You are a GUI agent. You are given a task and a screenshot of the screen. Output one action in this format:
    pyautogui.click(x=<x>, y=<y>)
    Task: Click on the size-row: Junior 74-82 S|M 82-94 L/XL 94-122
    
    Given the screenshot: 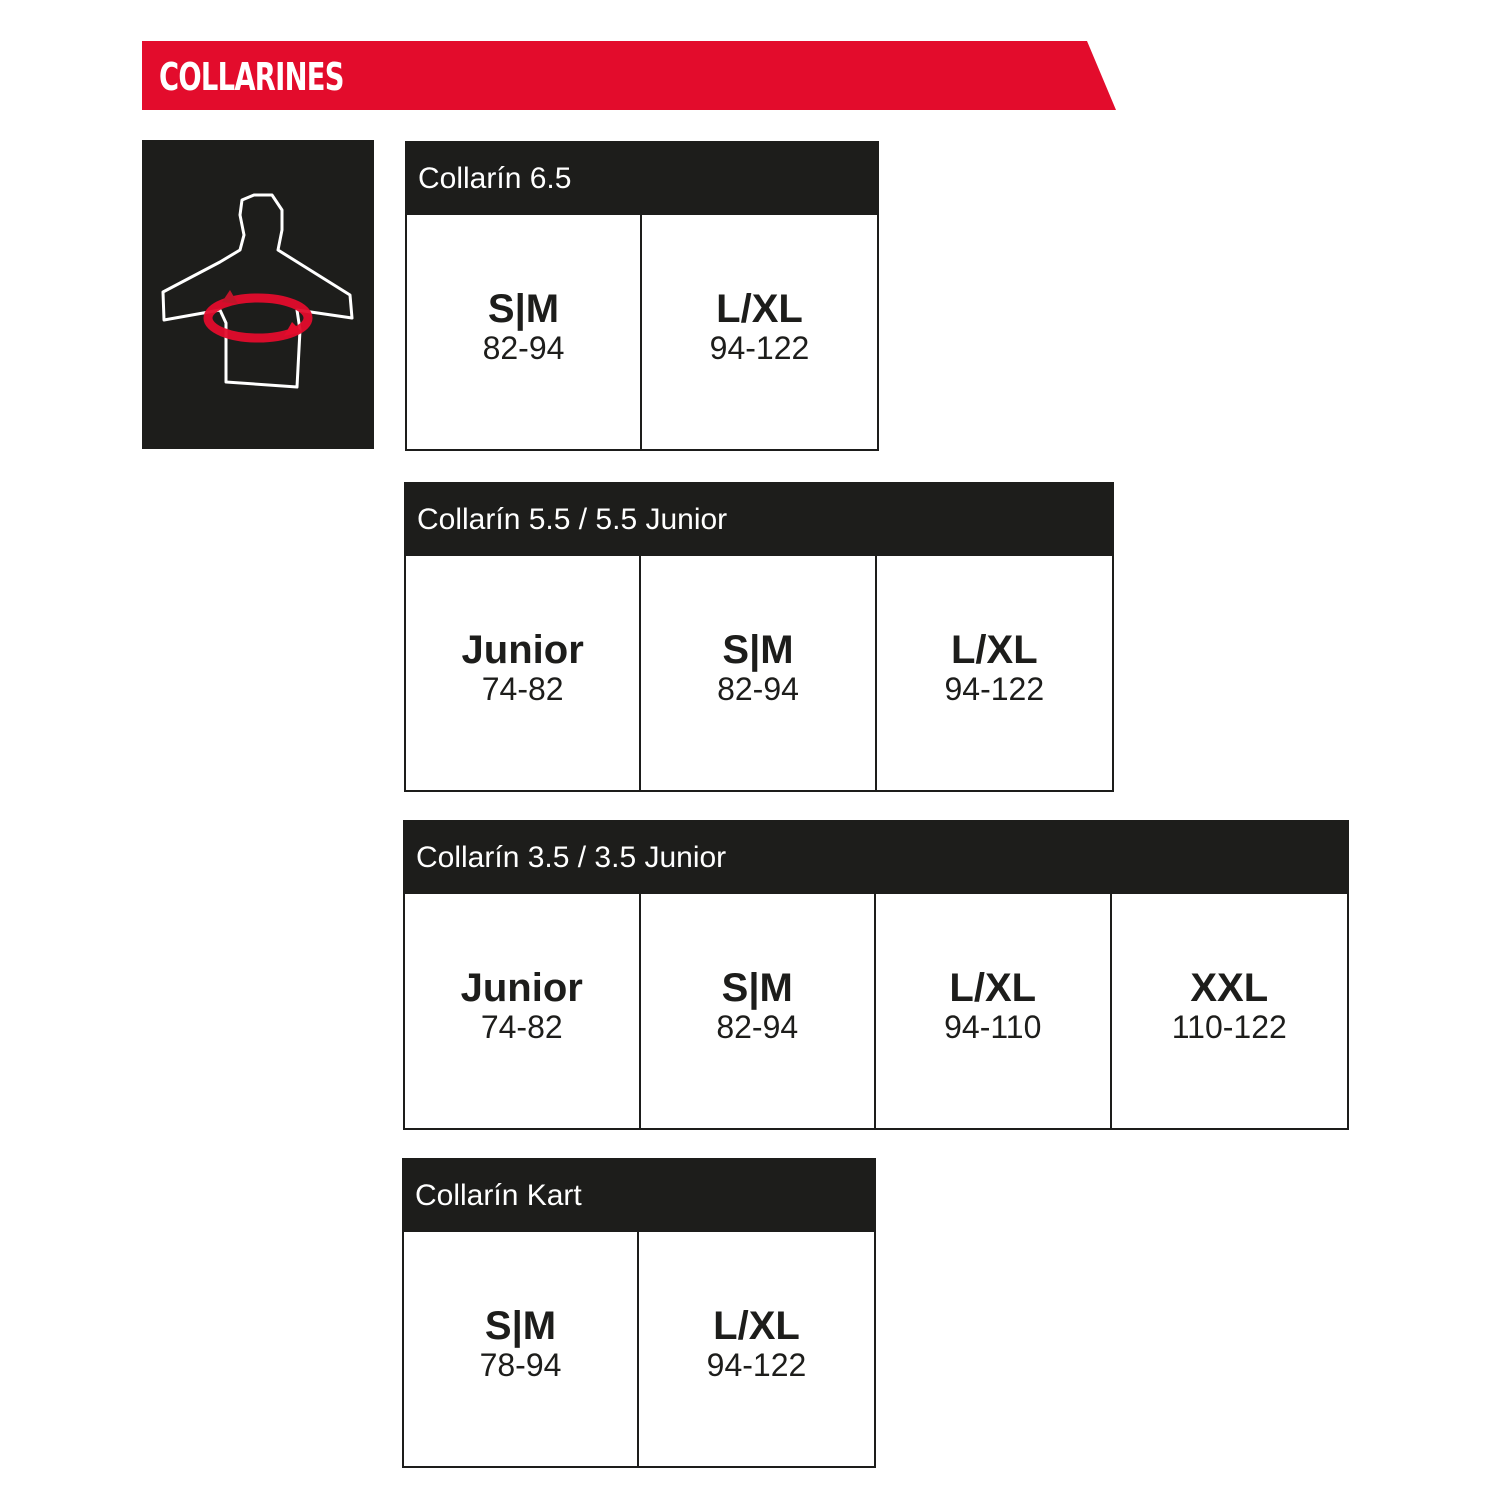 What is the action you would take?
    pyautogui.click(x=759, y=673)
    